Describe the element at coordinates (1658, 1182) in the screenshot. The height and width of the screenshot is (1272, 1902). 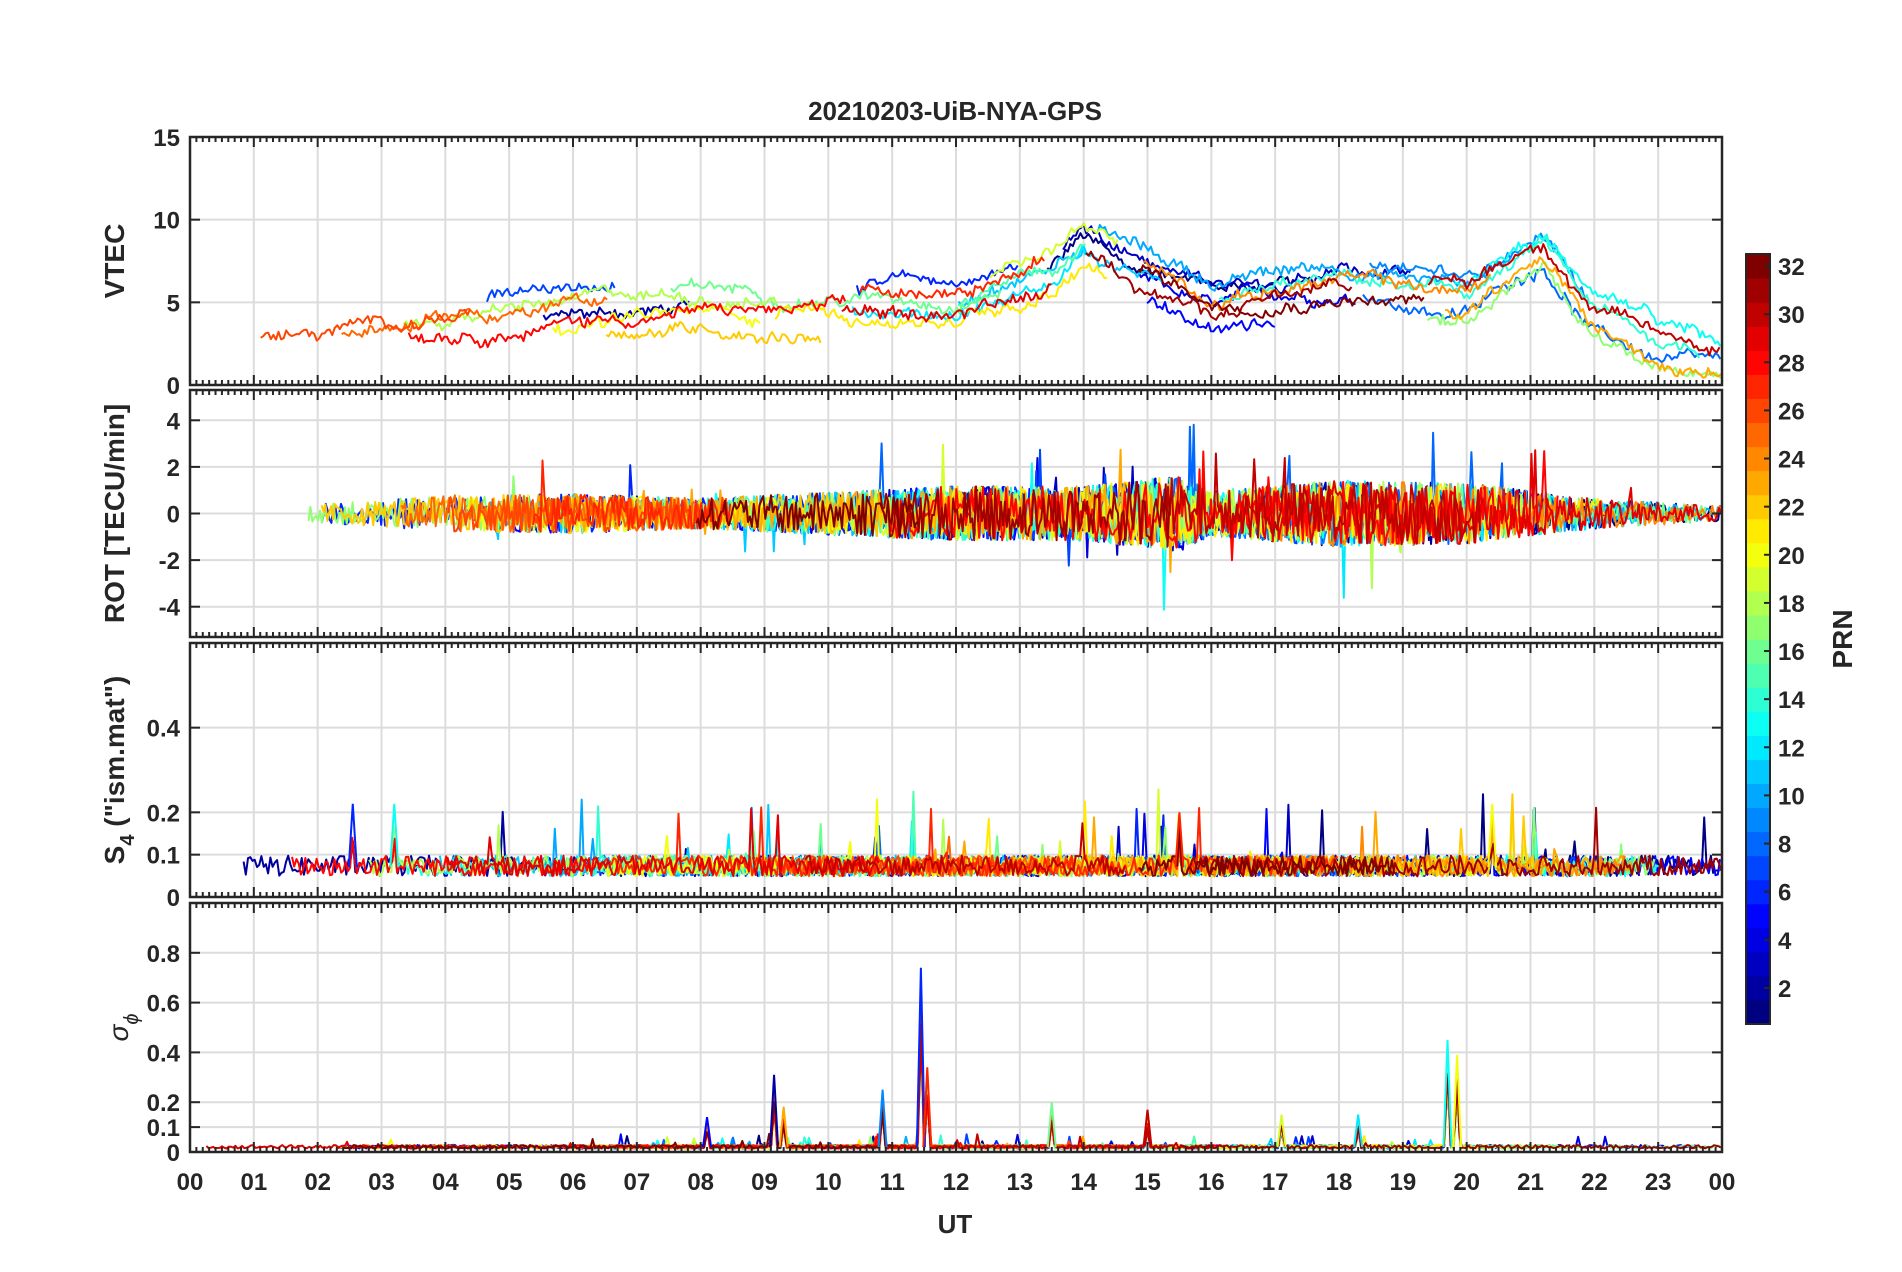
I see `x-tick-label: 23` at that location.